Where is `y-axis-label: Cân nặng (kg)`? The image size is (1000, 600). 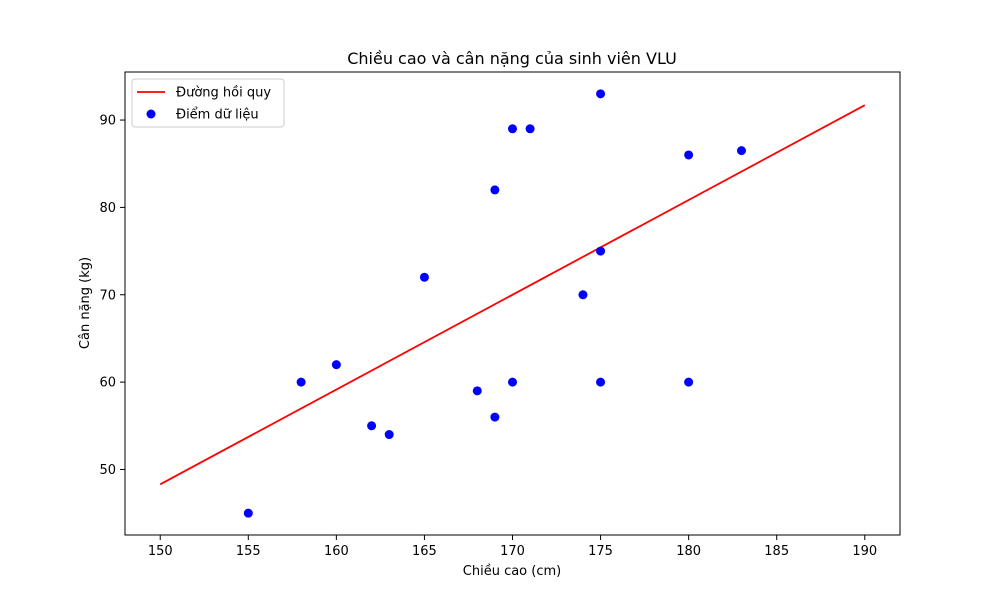 y-axis-label: Cân nặng (kg) is located at coordinates (85, 303).